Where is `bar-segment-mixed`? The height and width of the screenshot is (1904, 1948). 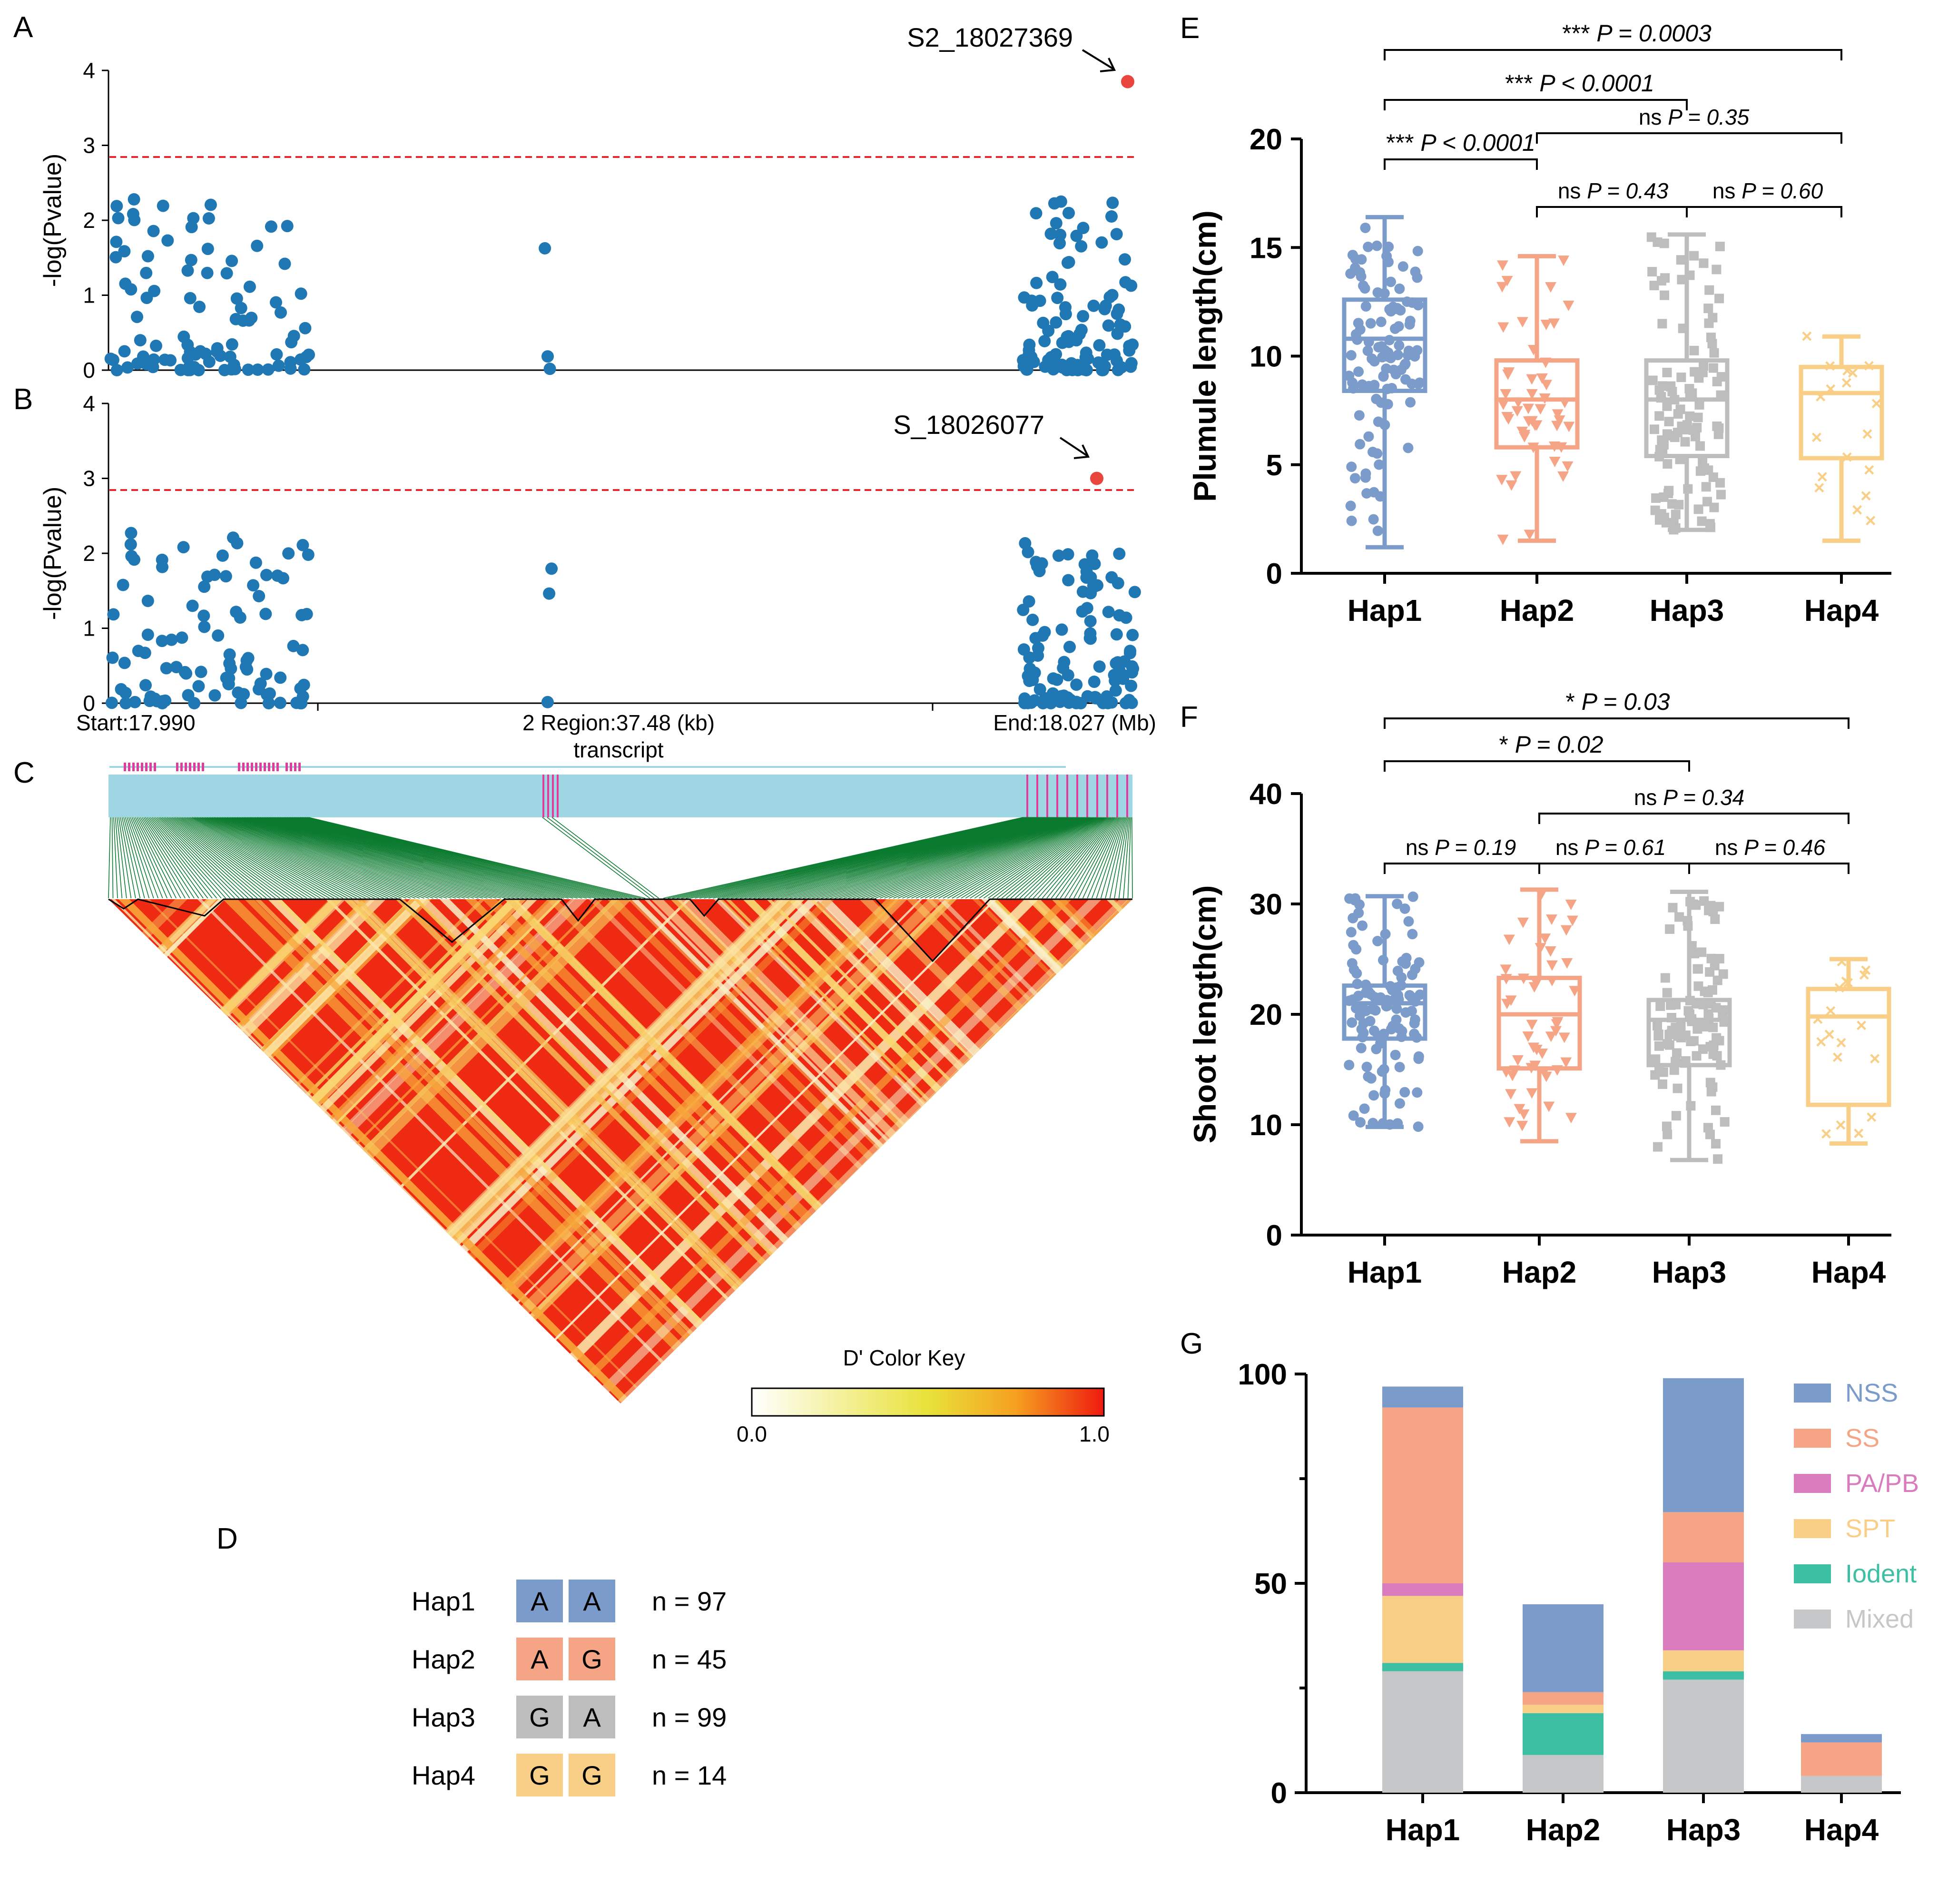 bar-segment-mixed is located at coordinates (1703, 1736).